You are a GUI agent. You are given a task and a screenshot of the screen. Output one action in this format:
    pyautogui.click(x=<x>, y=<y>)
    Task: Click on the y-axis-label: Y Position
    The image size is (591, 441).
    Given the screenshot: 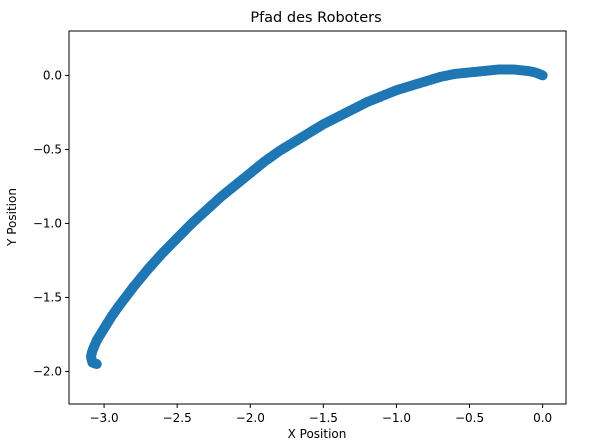 What is the action you would take?
    pyautogui.click(x=12, y=217)
    